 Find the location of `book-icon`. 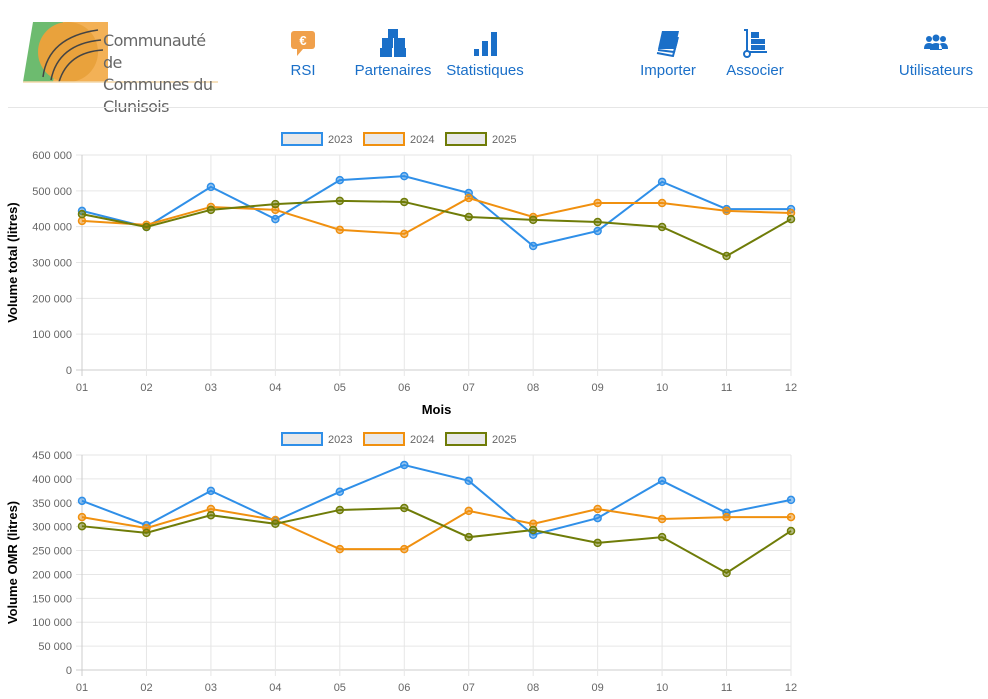

book-icon is located at coordinates (668, 43).